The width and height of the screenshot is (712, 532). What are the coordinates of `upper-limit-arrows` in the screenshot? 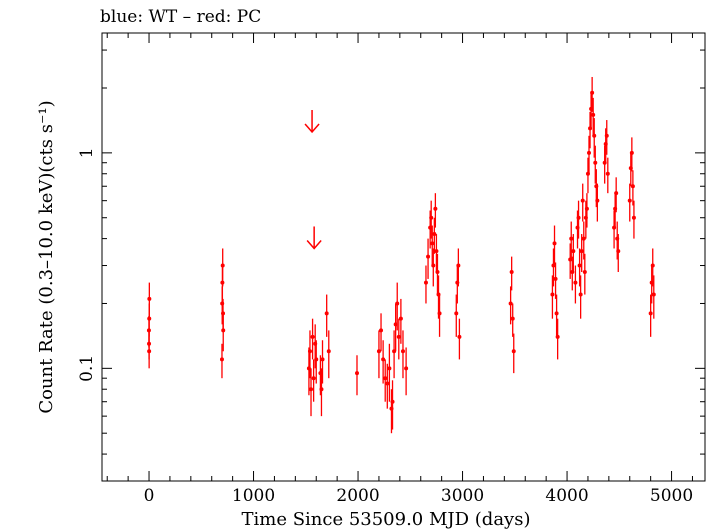 It's located at (313, 179).